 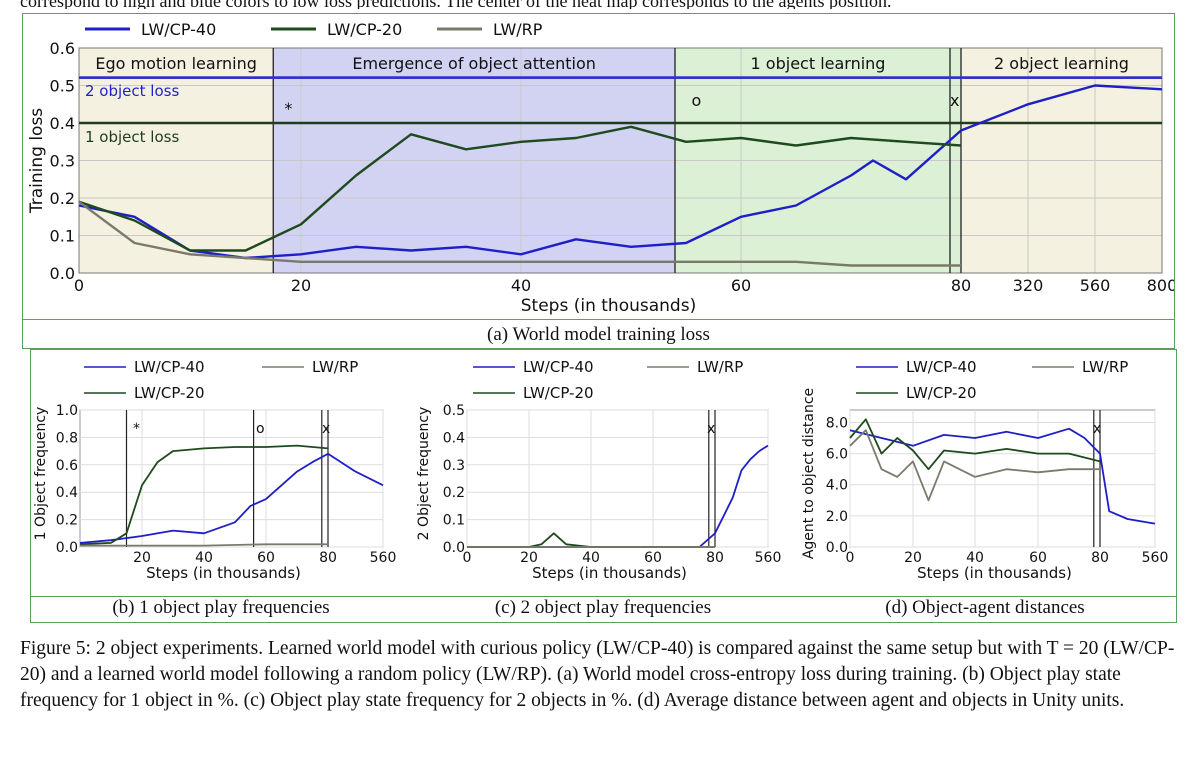 What do you see at coordinates (221, 607) in the screenshot?
I see `caption-b: (b) 1 object play frequencies` at bounding box center [221, 607].